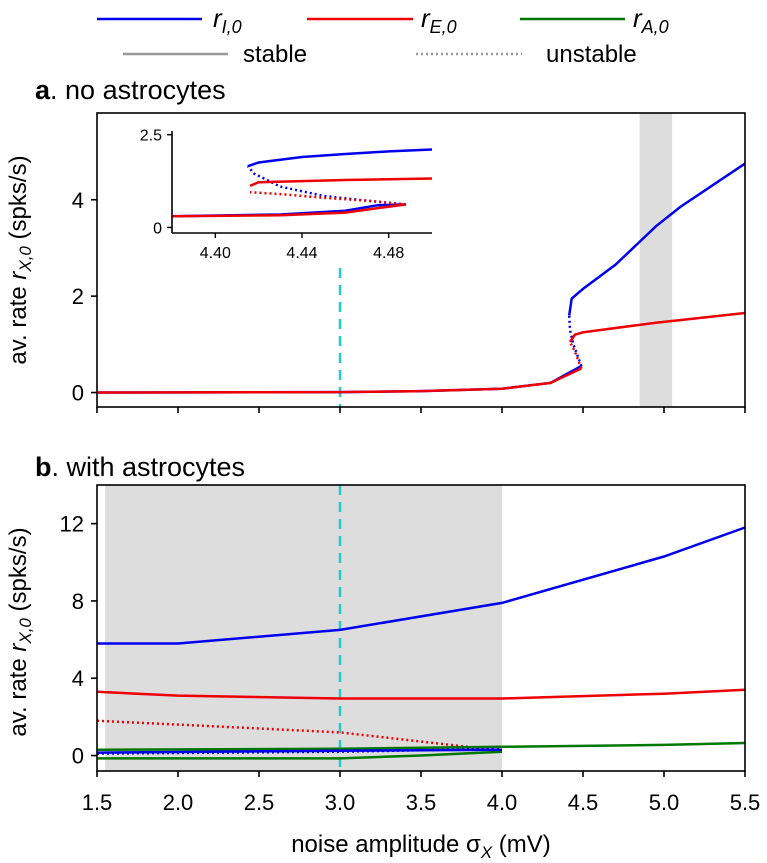 This screenshot has height=863, width=767. I want to click on panel-a-y-label: av. rate rX,0 (spks/s), so click(20, 259).